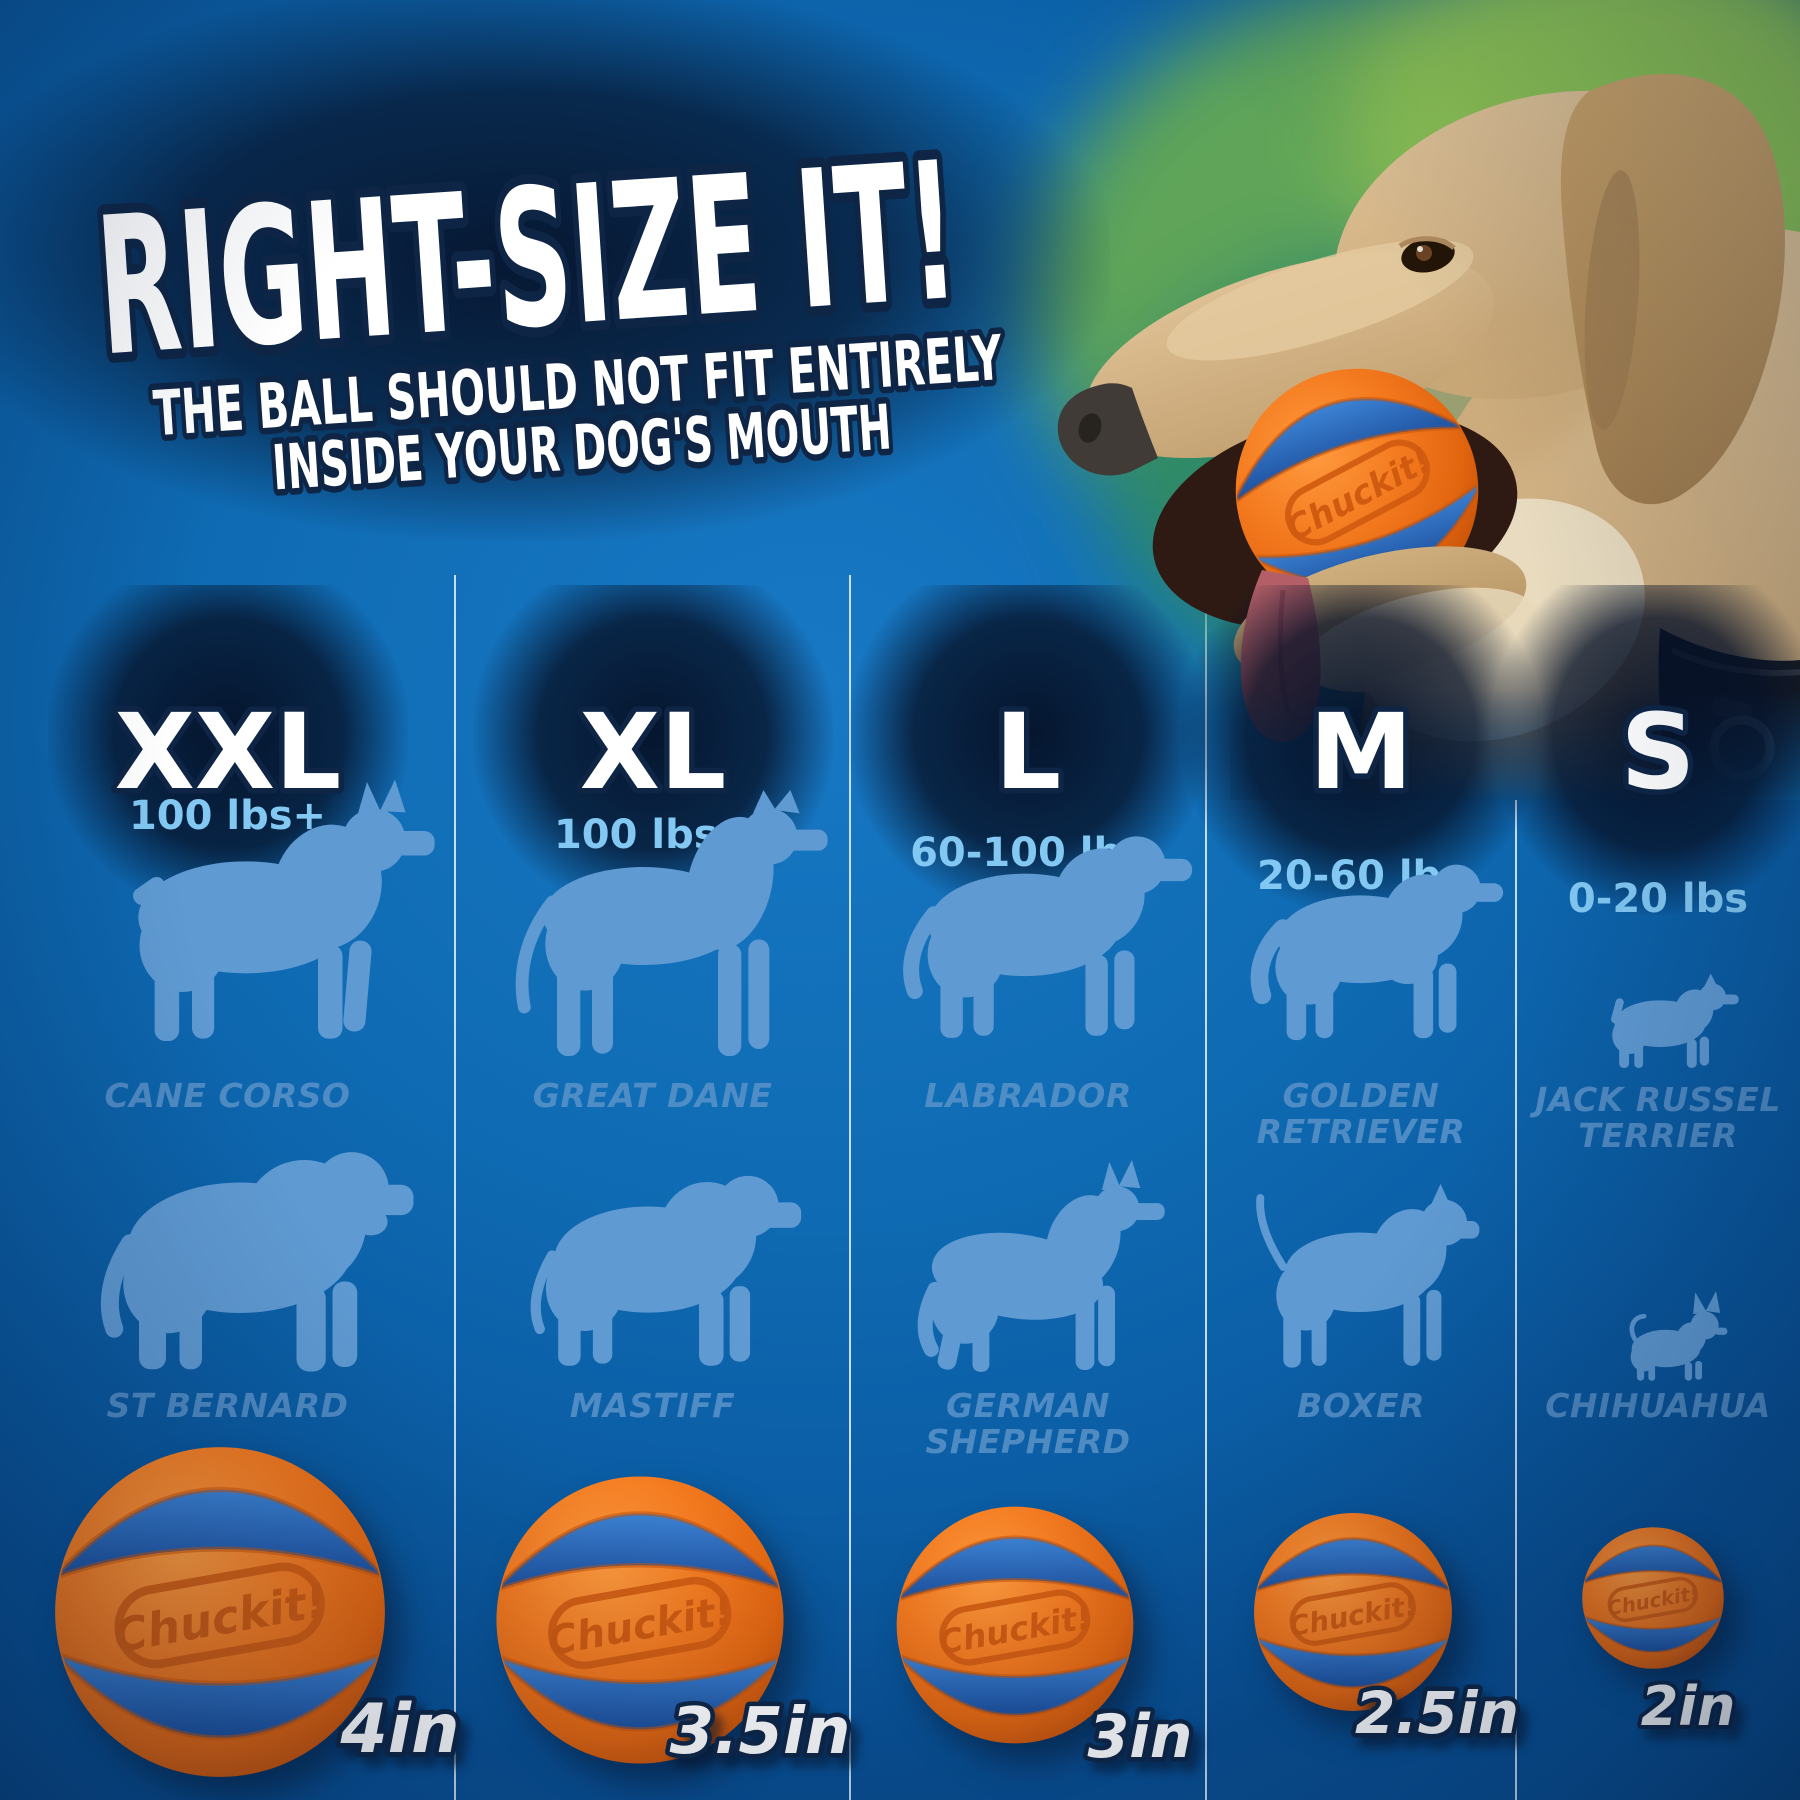  Describe the element at coordinates (652, 1405) in the screenshot. I see `breed-label: MASTIFF` at that location.